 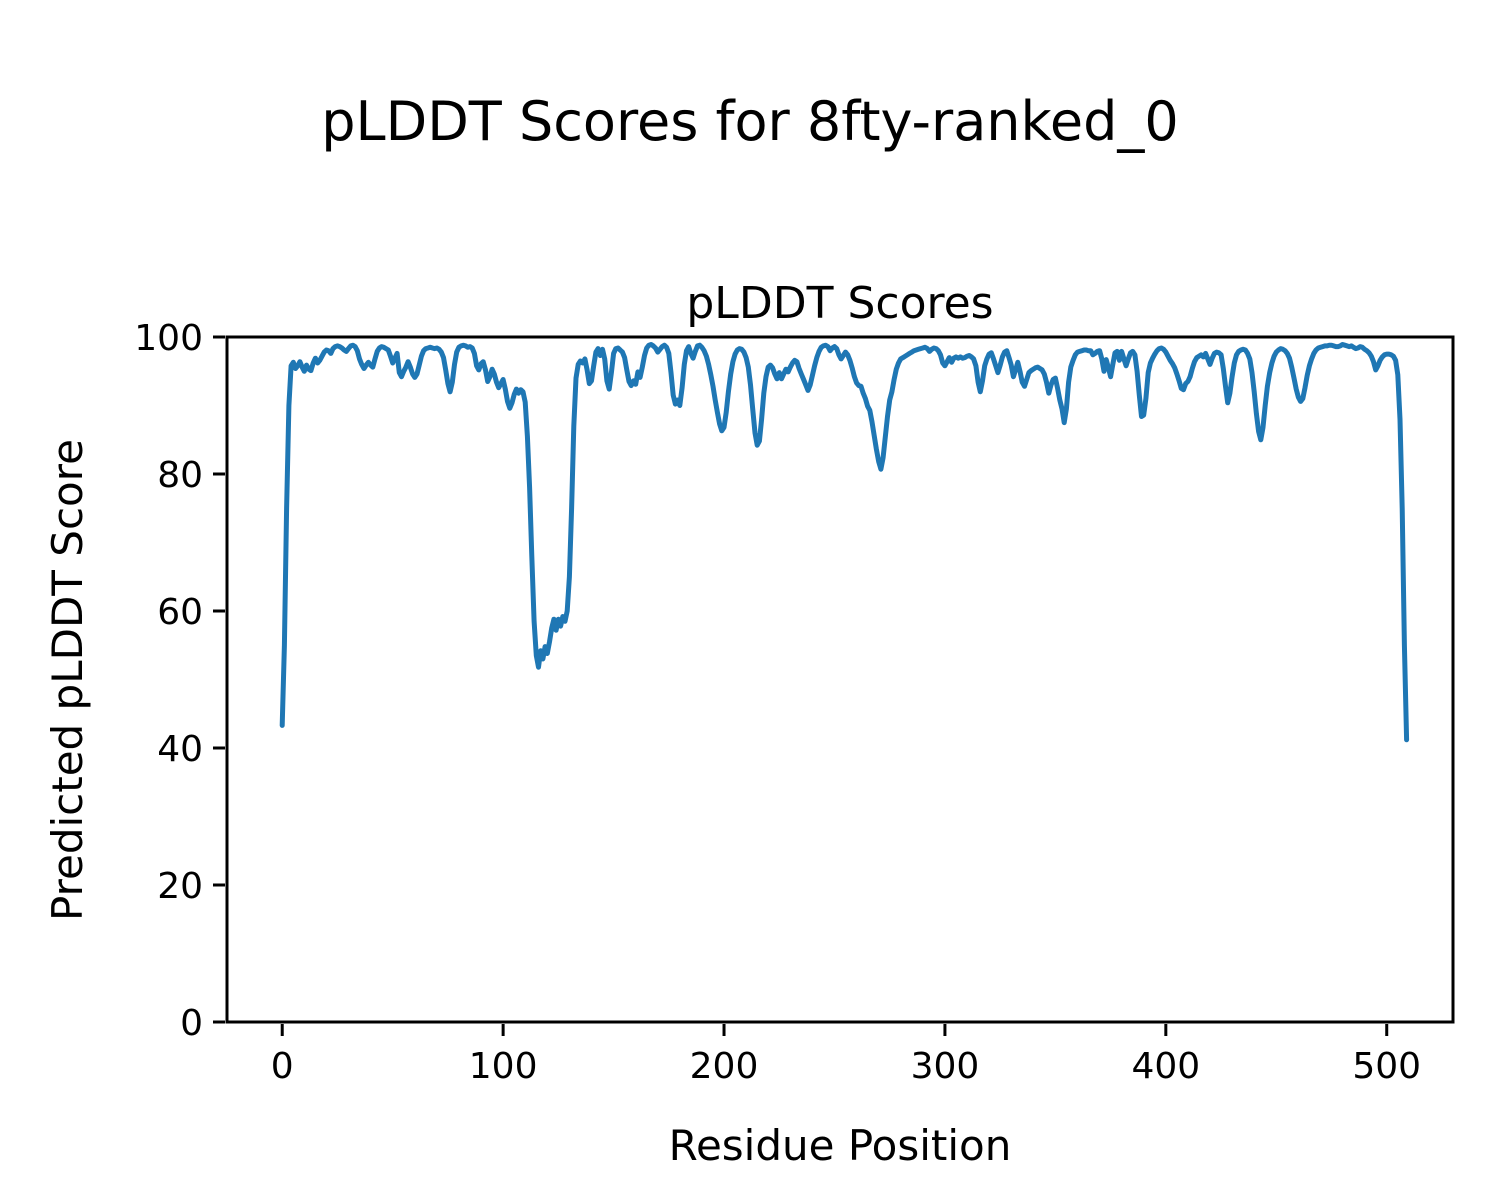 What do you see at coordinates (503, 1066) in the screenshot?
I see `x-tick-label: 100` at bounding box center [503, 1066].